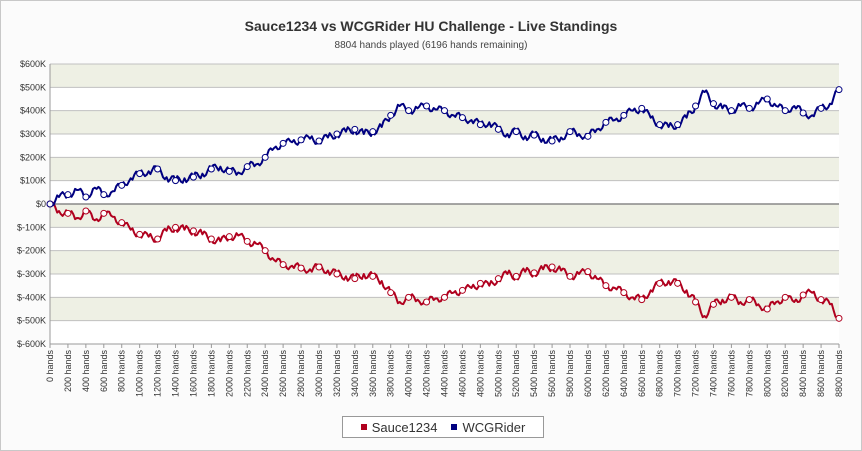  What do you see at coordinates (265, 374) in the screenshot?
I see `x-tick-label: 2400 hands` at bounding box center [265, 374].